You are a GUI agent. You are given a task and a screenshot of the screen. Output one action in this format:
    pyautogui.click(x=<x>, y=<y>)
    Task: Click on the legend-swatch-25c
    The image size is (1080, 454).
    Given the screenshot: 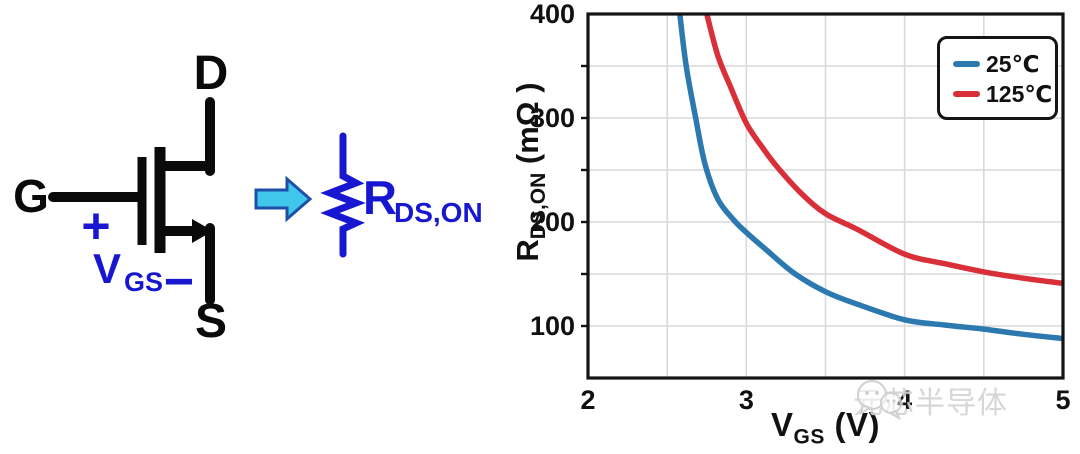 What is the action you would take?
    pyautogui.click(x=966, y=64)
    